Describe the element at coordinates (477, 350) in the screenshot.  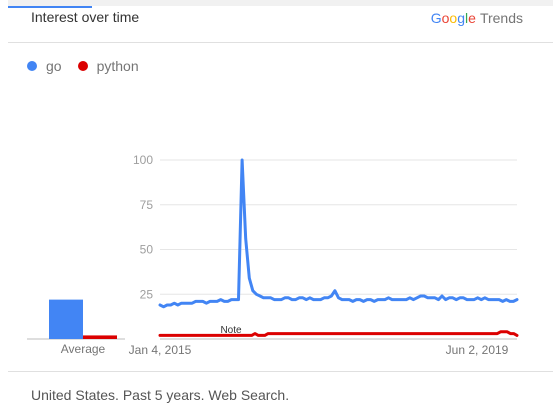
I see `x-end-label: Jun 2, 2019` at that location.